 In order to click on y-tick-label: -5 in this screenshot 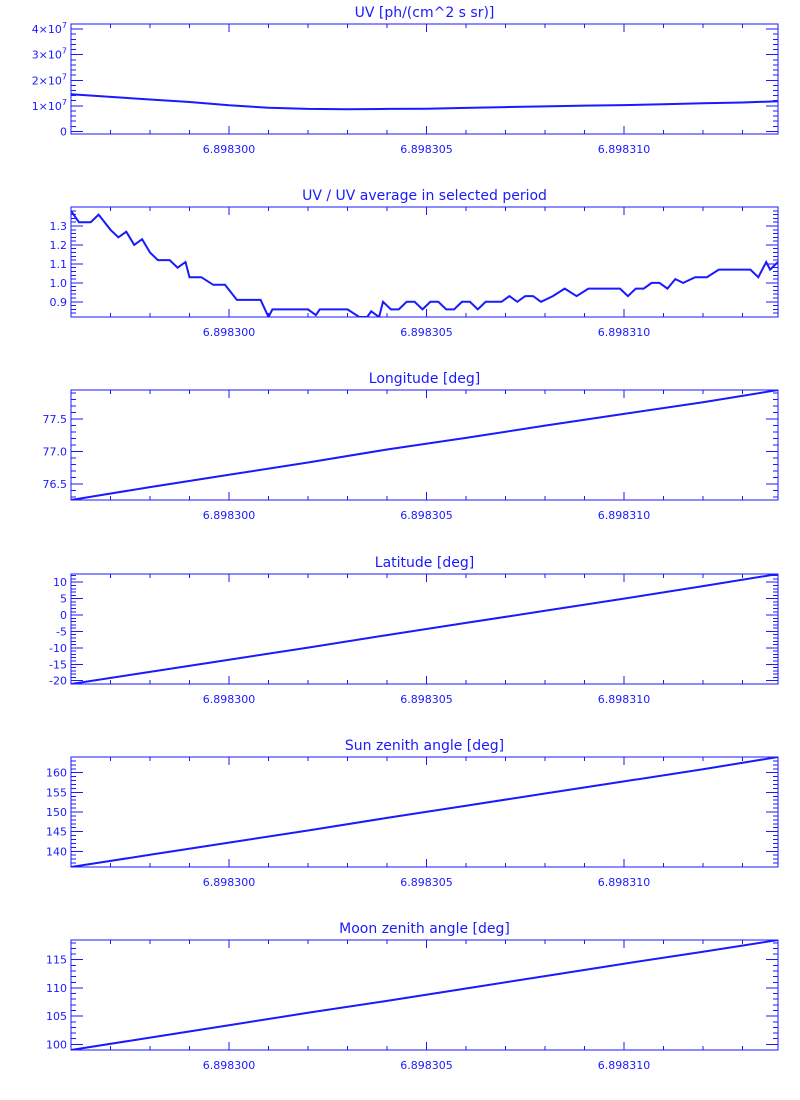, I will do `click(61, 631)`.